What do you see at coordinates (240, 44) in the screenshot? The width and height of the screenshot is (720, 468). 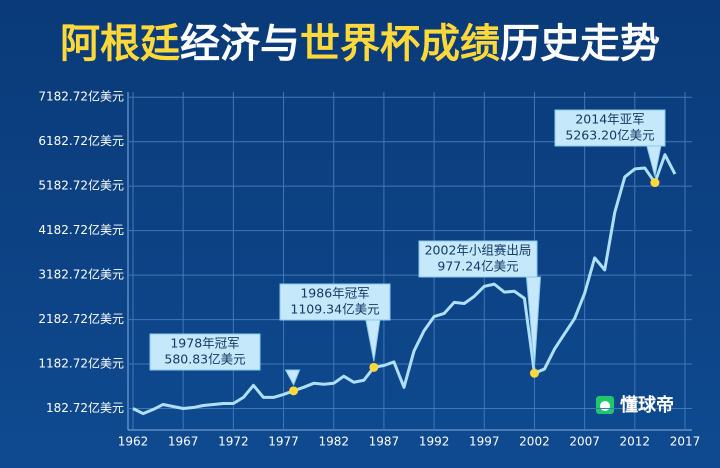 I see `title-part: 经济与` at bounding box center [240, 44].